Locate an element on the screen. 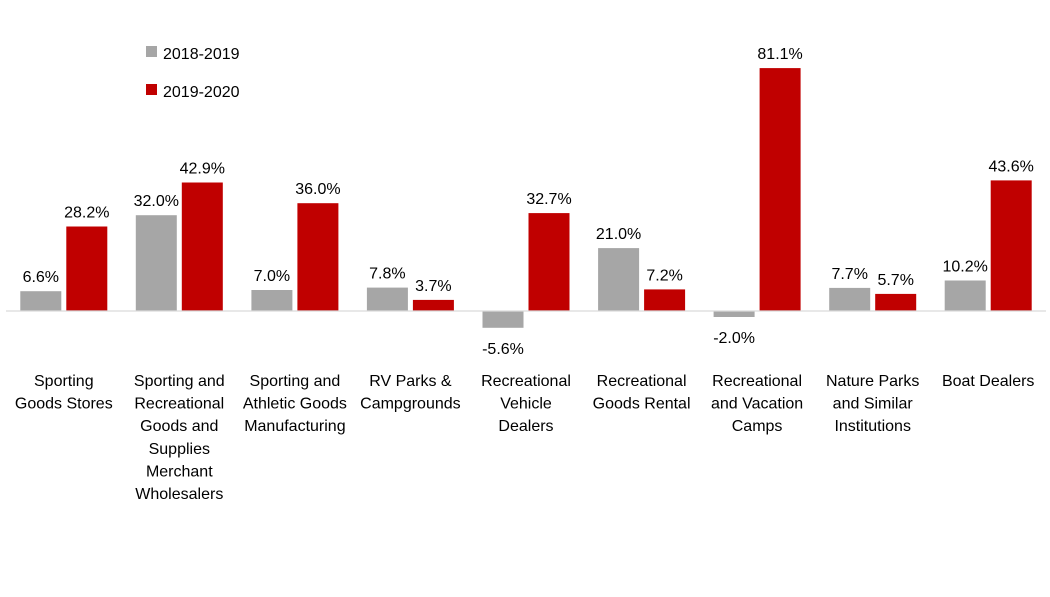  bar-series1-cat1 is located at coordinates (41, 301).